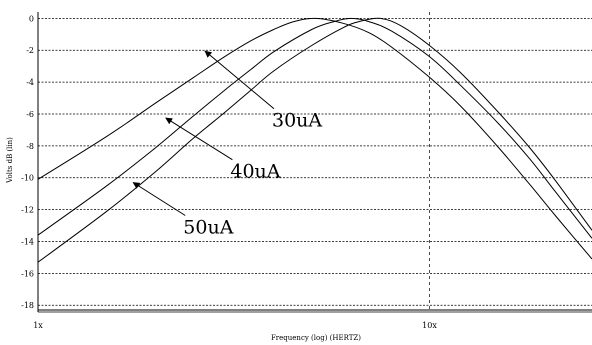 Image resolution: width=592 pixels, height=345 pixels. What do you see at coordinates (27, 162) in the screenshot?
I see `y-tick-labels: 0 -2 -4 -6 -8 -10 -12 -14 -16 -18` at bounding box center [27, 162].